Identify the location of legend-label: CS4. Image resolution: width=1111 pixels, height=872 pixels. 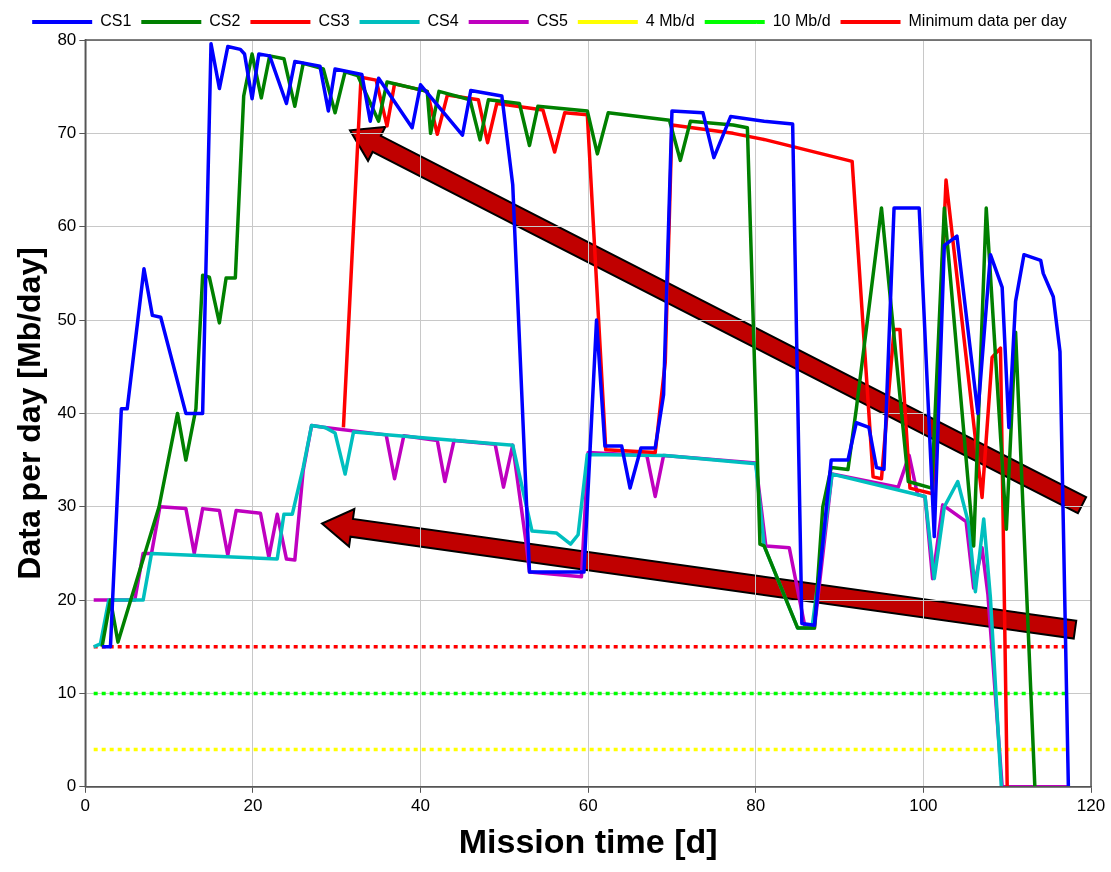
(443, 21).